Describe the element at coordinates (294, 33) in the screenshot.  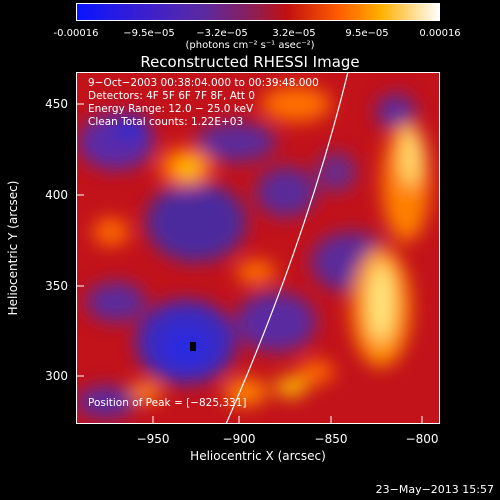
I see `colorbar-tick: 3.2e−05` at that location.